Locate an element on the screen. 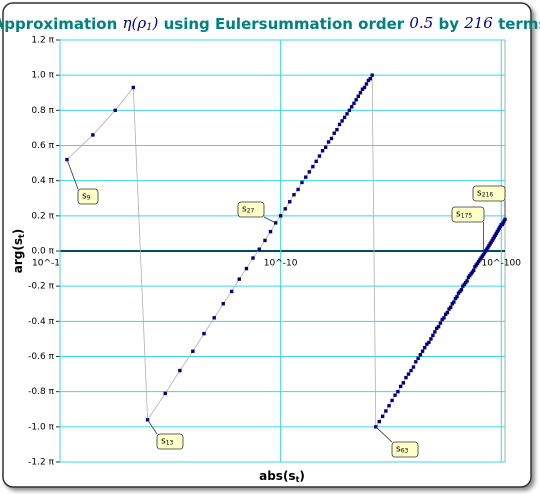 Image resolution: width=540 pixels, height=494 pixels. callout: s175 is located at coordinates (468, 230).